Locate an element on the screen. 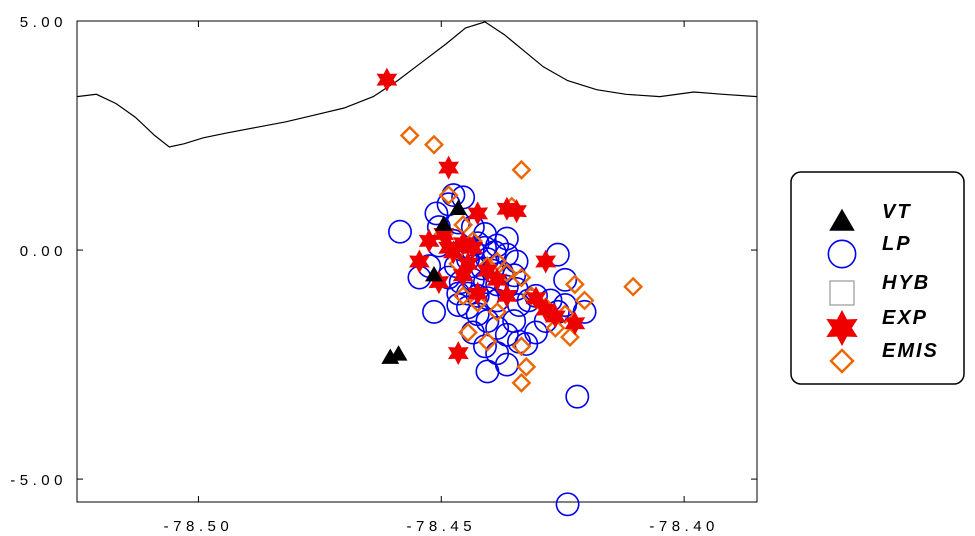 This screenshot has width=975, height=536. series-vt is located at coordinates (424, 281).